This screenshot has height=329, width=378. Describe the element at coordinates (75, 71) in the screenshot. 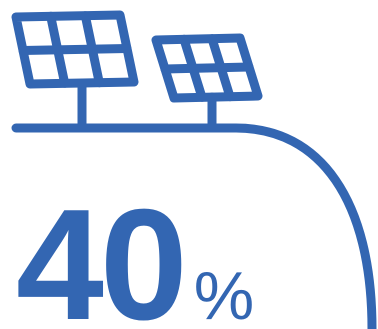

I see `solar-panel-left-icon` at that location.